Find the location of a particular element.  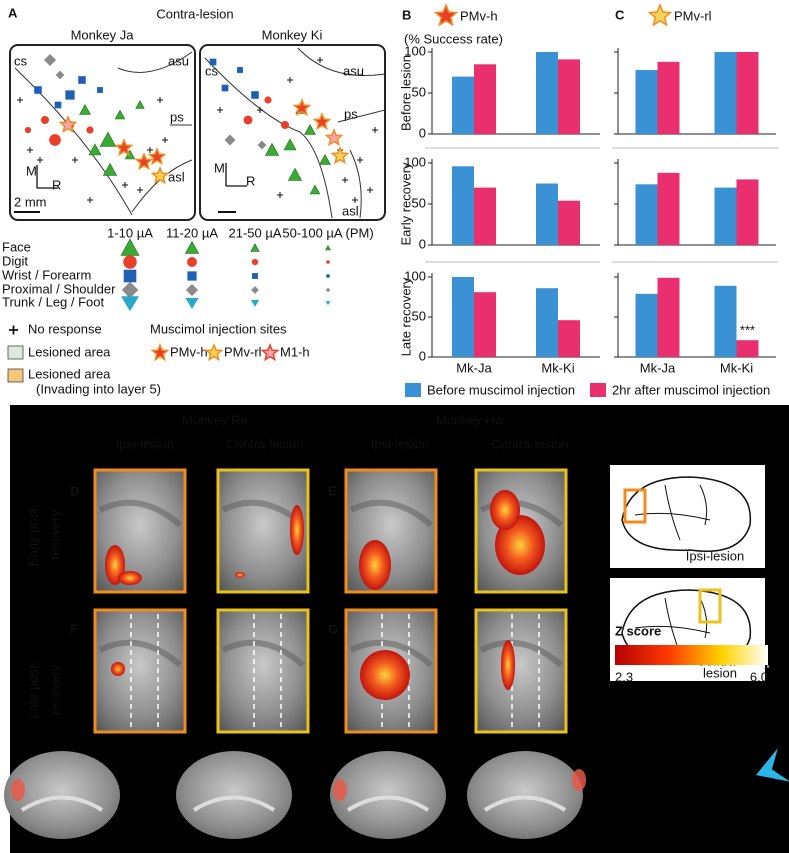

label: Monkey Re is located at coordinates (215, 419).